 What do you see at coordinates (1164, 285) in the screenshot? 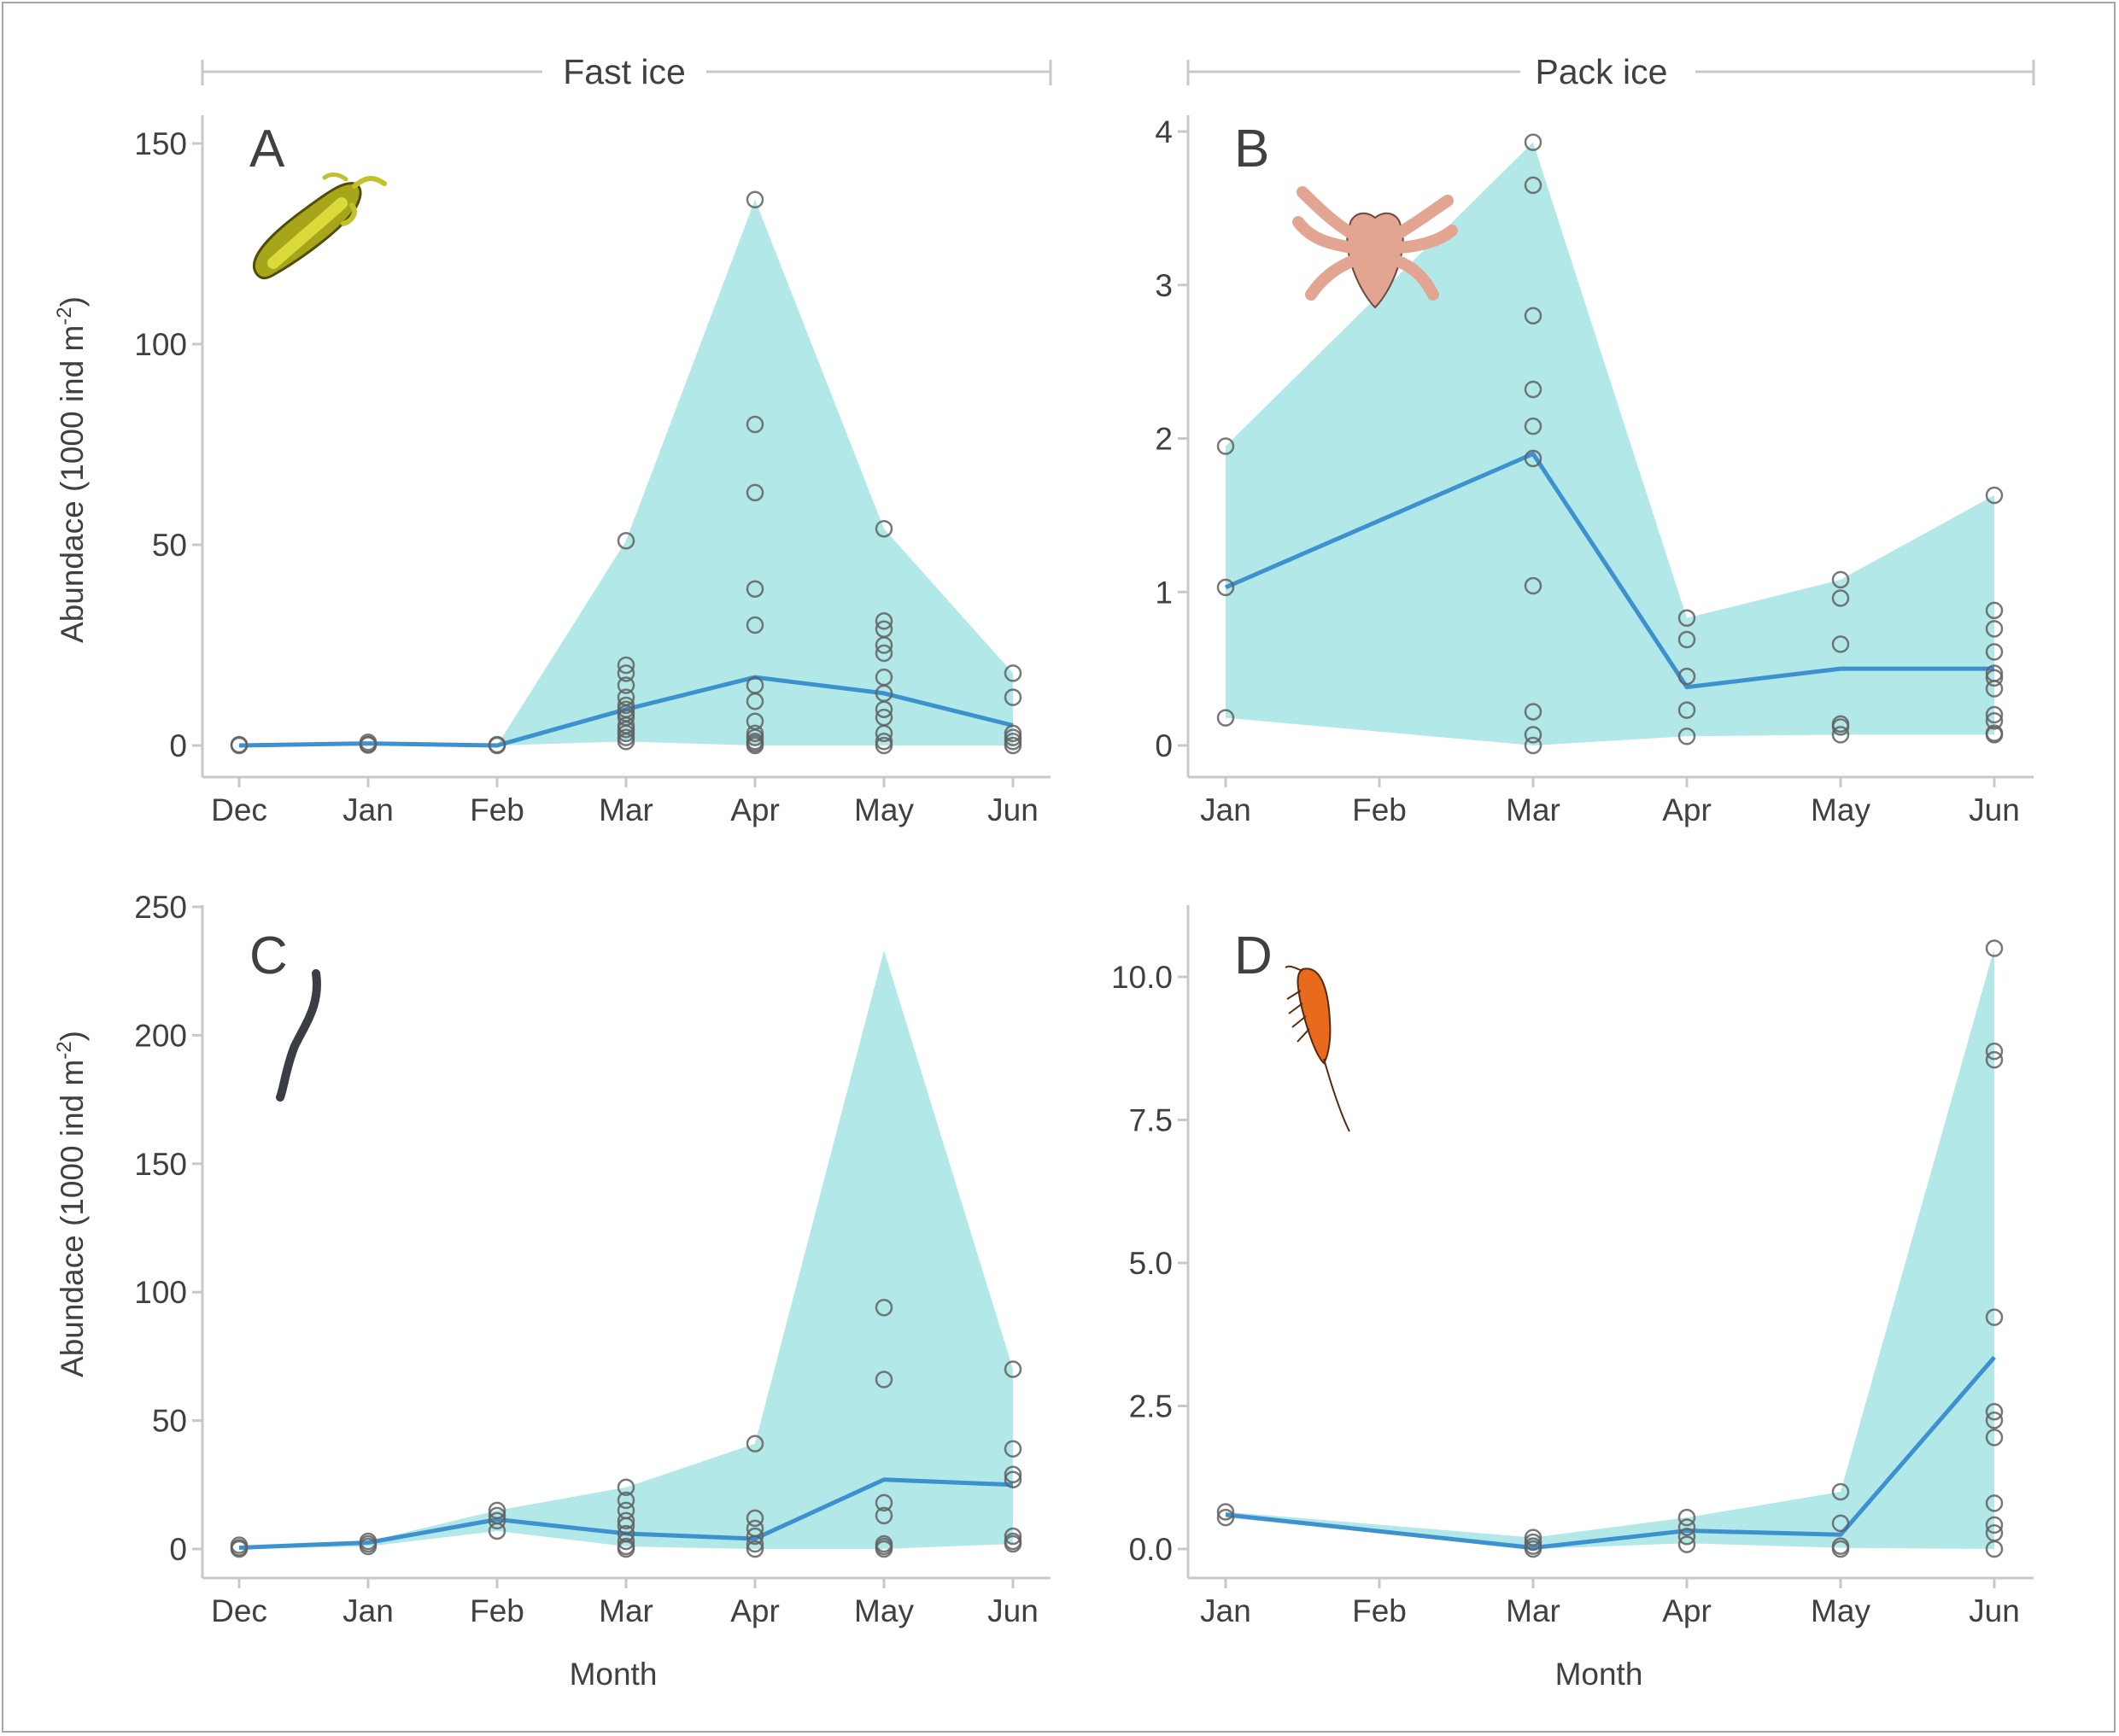
I see `y-tick-label: 3` at bounding box center [1164, 285].